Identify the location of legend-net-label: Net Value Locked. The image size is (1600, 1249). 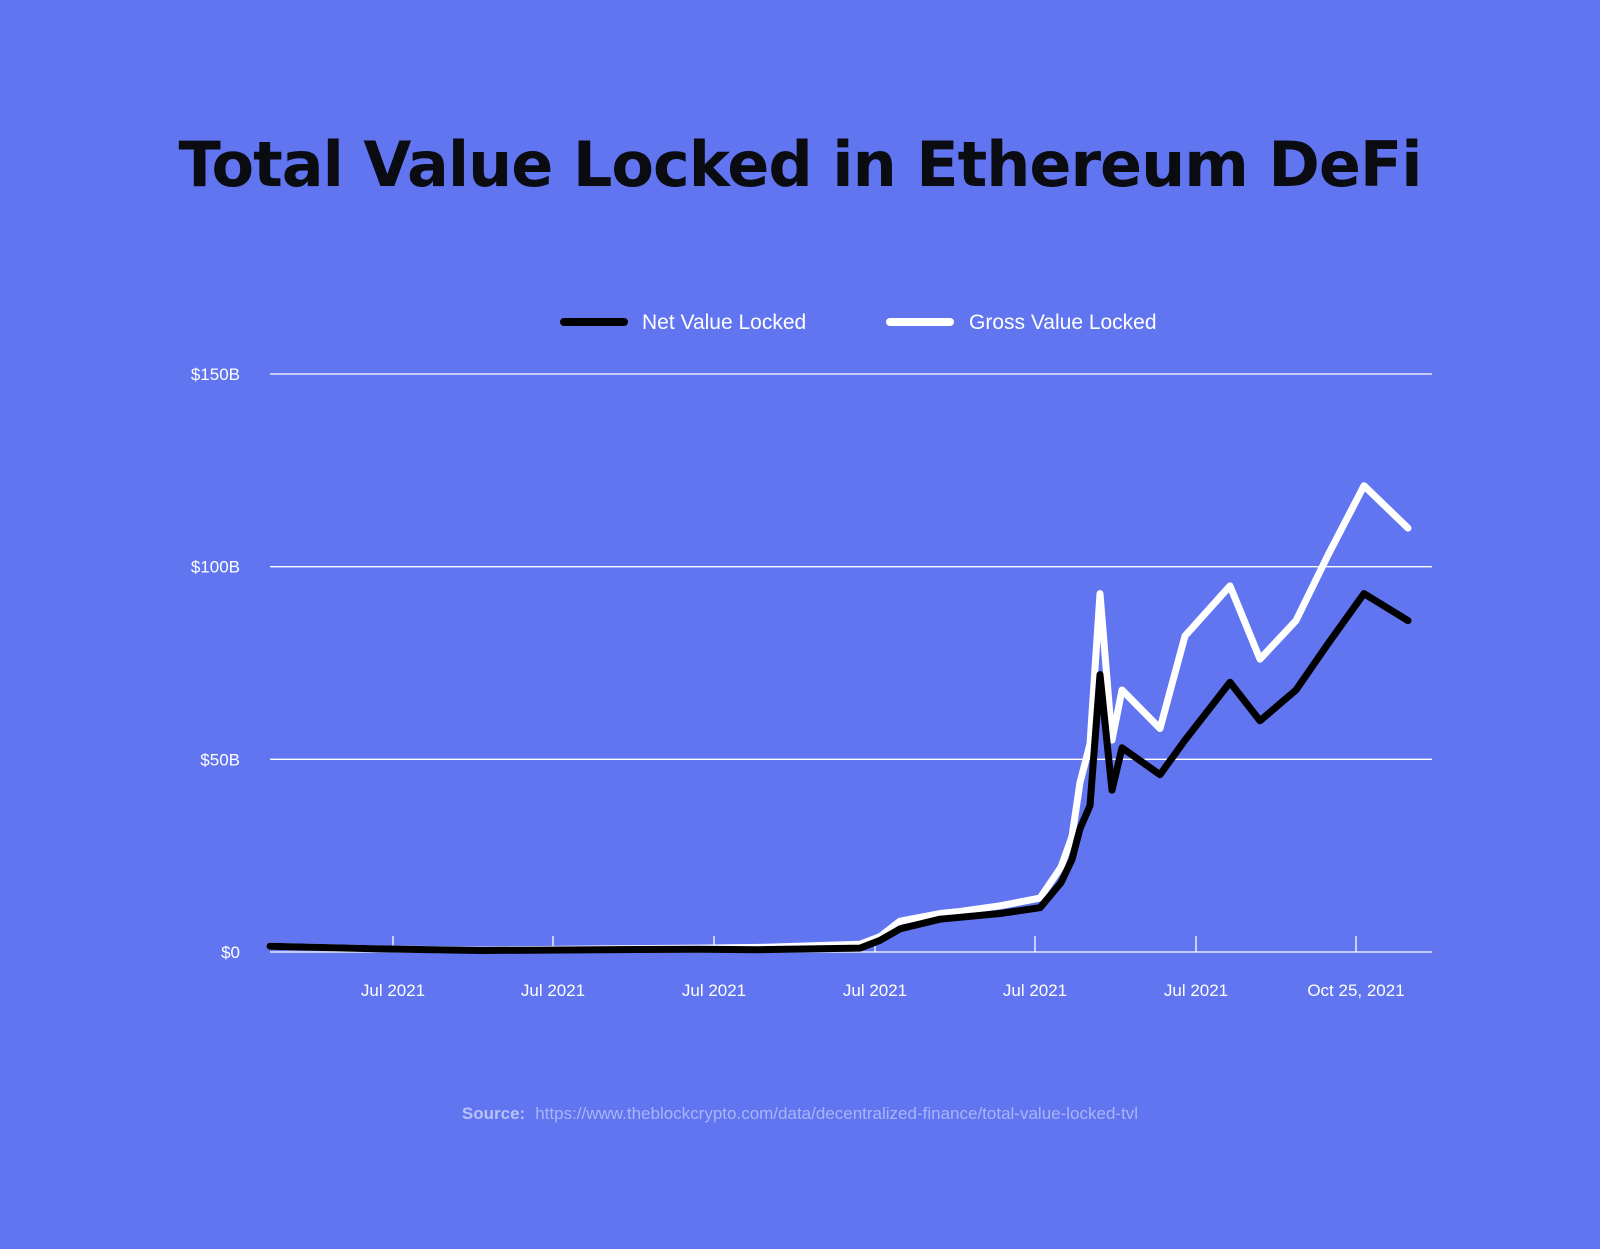
(724, 322).